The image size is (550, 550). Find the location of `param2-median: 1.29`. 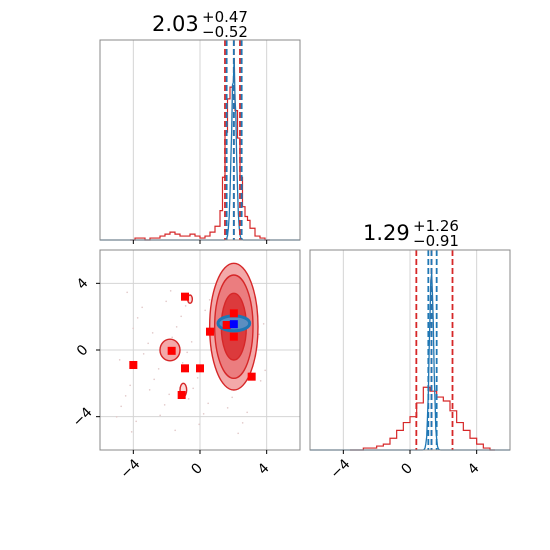

param2-median: 1.29 is located at coordinates (386, 233).